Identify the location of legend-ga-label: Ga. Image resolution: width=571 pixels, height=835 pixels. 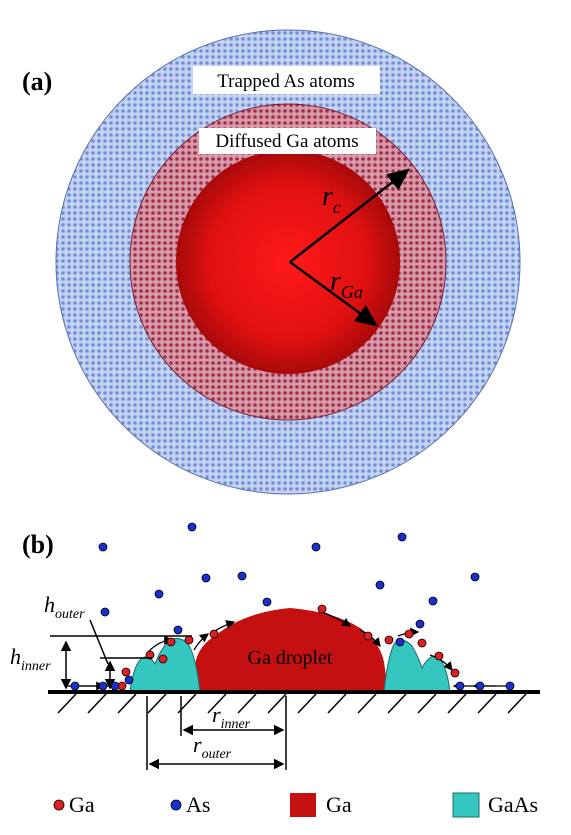
(339, 804).